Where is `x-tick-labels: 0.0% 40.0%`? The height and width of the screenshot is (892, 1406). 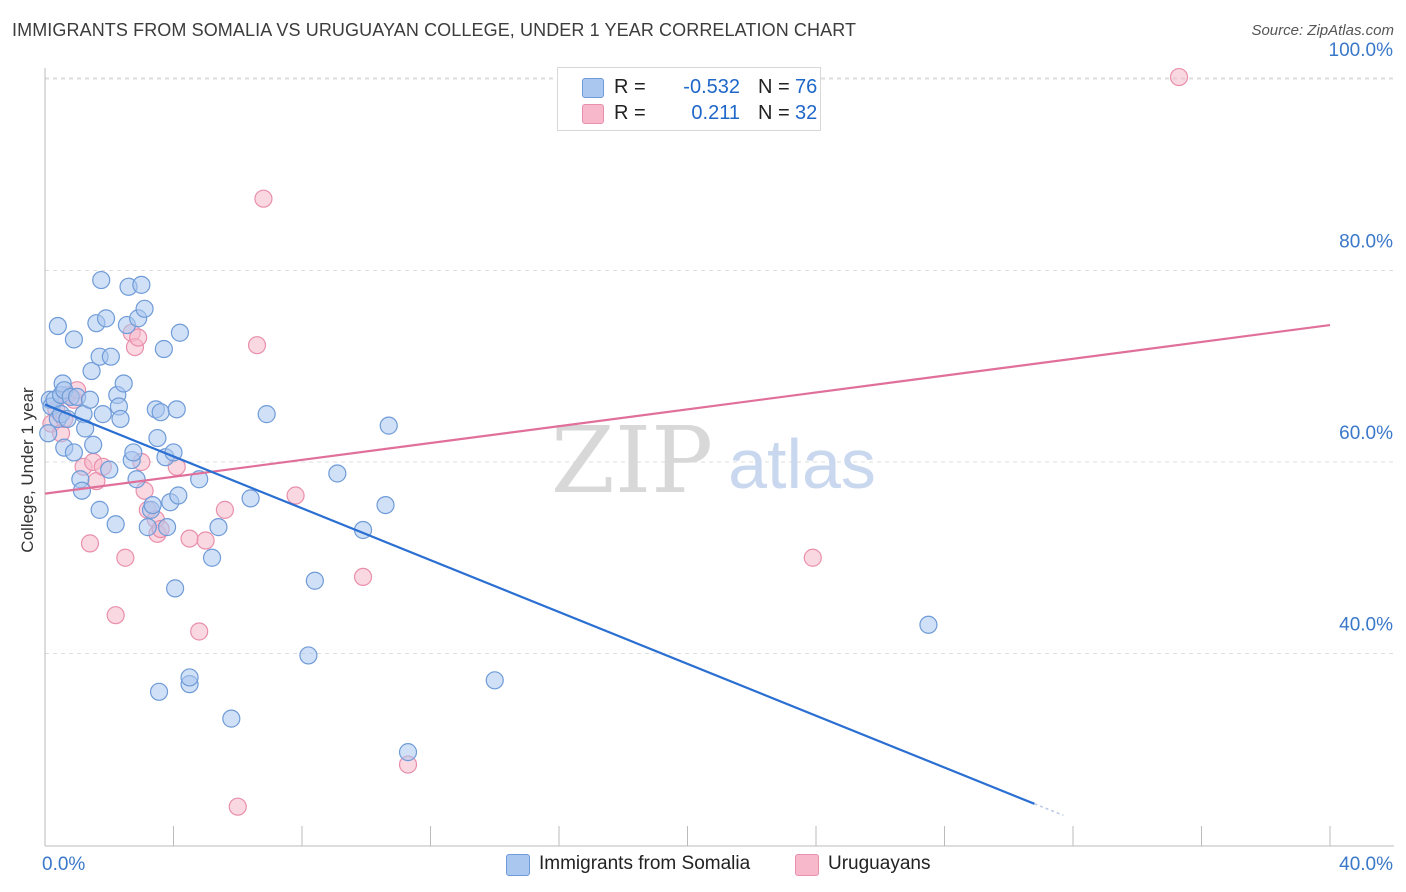
x-tick-labels: 0.0% 40.0% is located at coordinates (717, 864).